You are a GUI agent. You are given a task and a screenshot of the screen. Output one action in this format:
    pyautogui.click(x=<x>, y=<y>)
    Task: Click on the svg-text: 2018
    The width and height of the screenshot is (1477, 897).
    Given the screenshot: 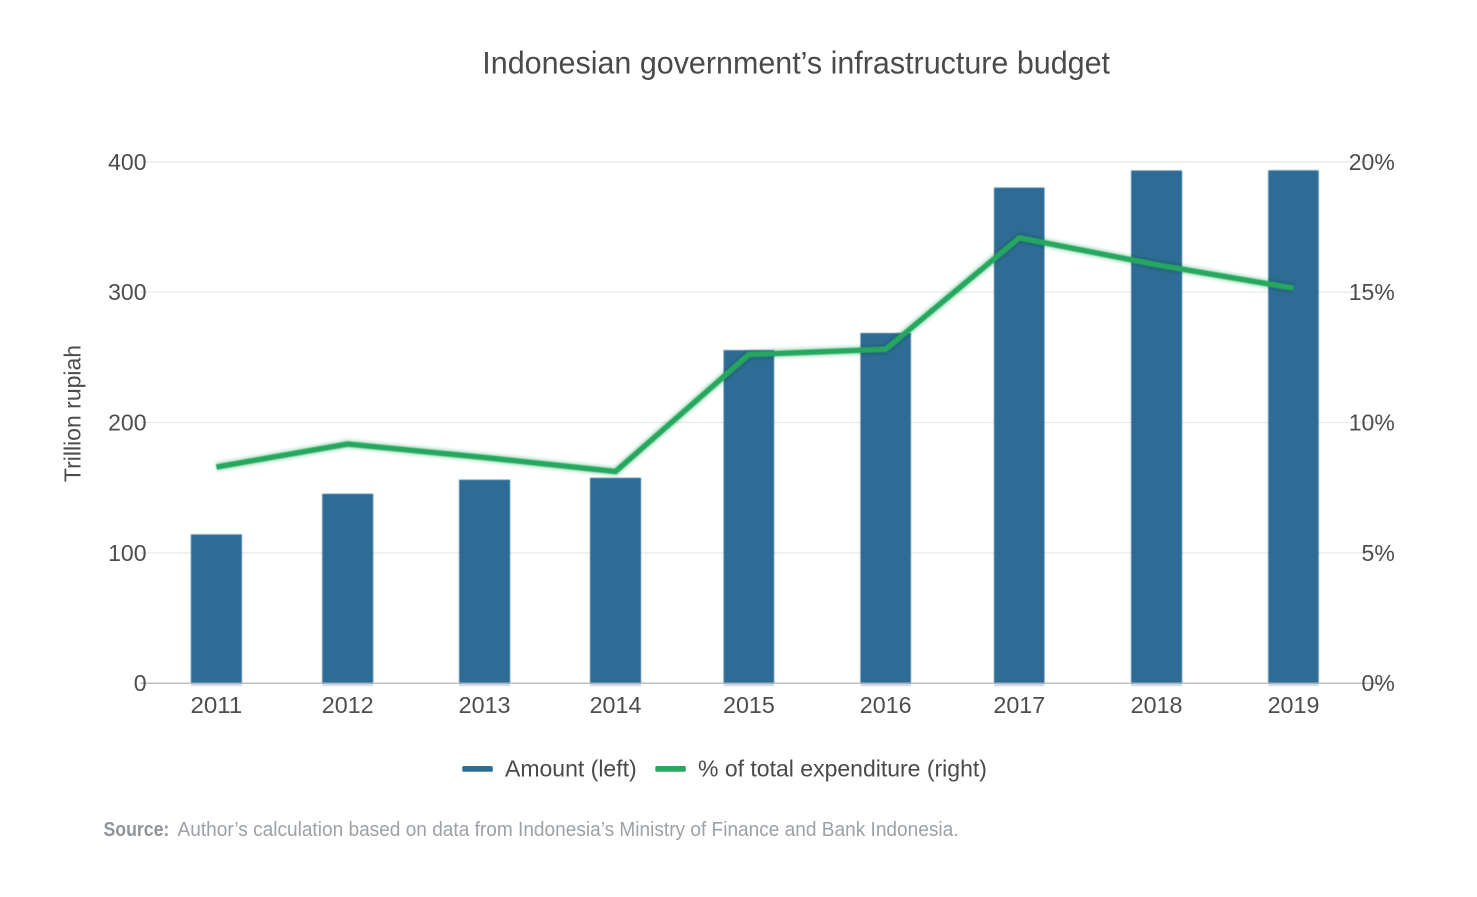 What is the action you would take?
    pyautogui.click(x=1157, y=705)
    